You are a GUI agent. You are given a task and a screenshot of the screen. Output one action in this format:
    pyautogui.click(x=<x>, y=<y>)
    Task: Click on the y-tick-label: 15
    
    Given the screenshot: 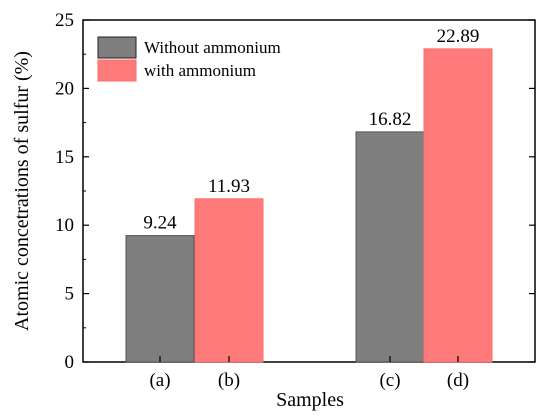 What is the action you would take?
    pyautogui.click(x=64, y=157)
    